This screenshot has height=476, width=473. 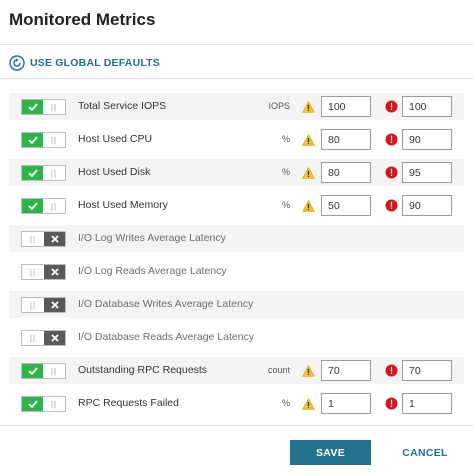 I want to click on metric-row: || Host Used Memory %, so click(x=236, y=205).